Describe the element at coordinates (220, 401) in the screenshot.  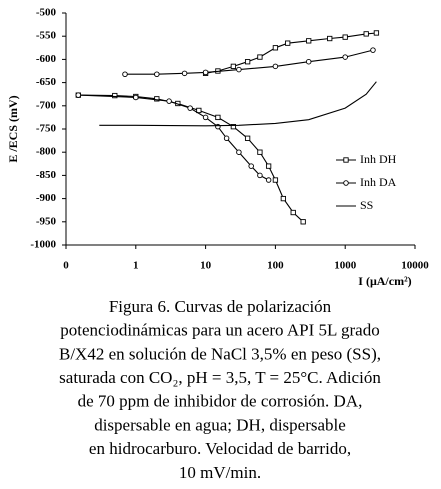
I see `caption-line: de 70 ppm de inhibidor de corrosión. DA,` at that location.